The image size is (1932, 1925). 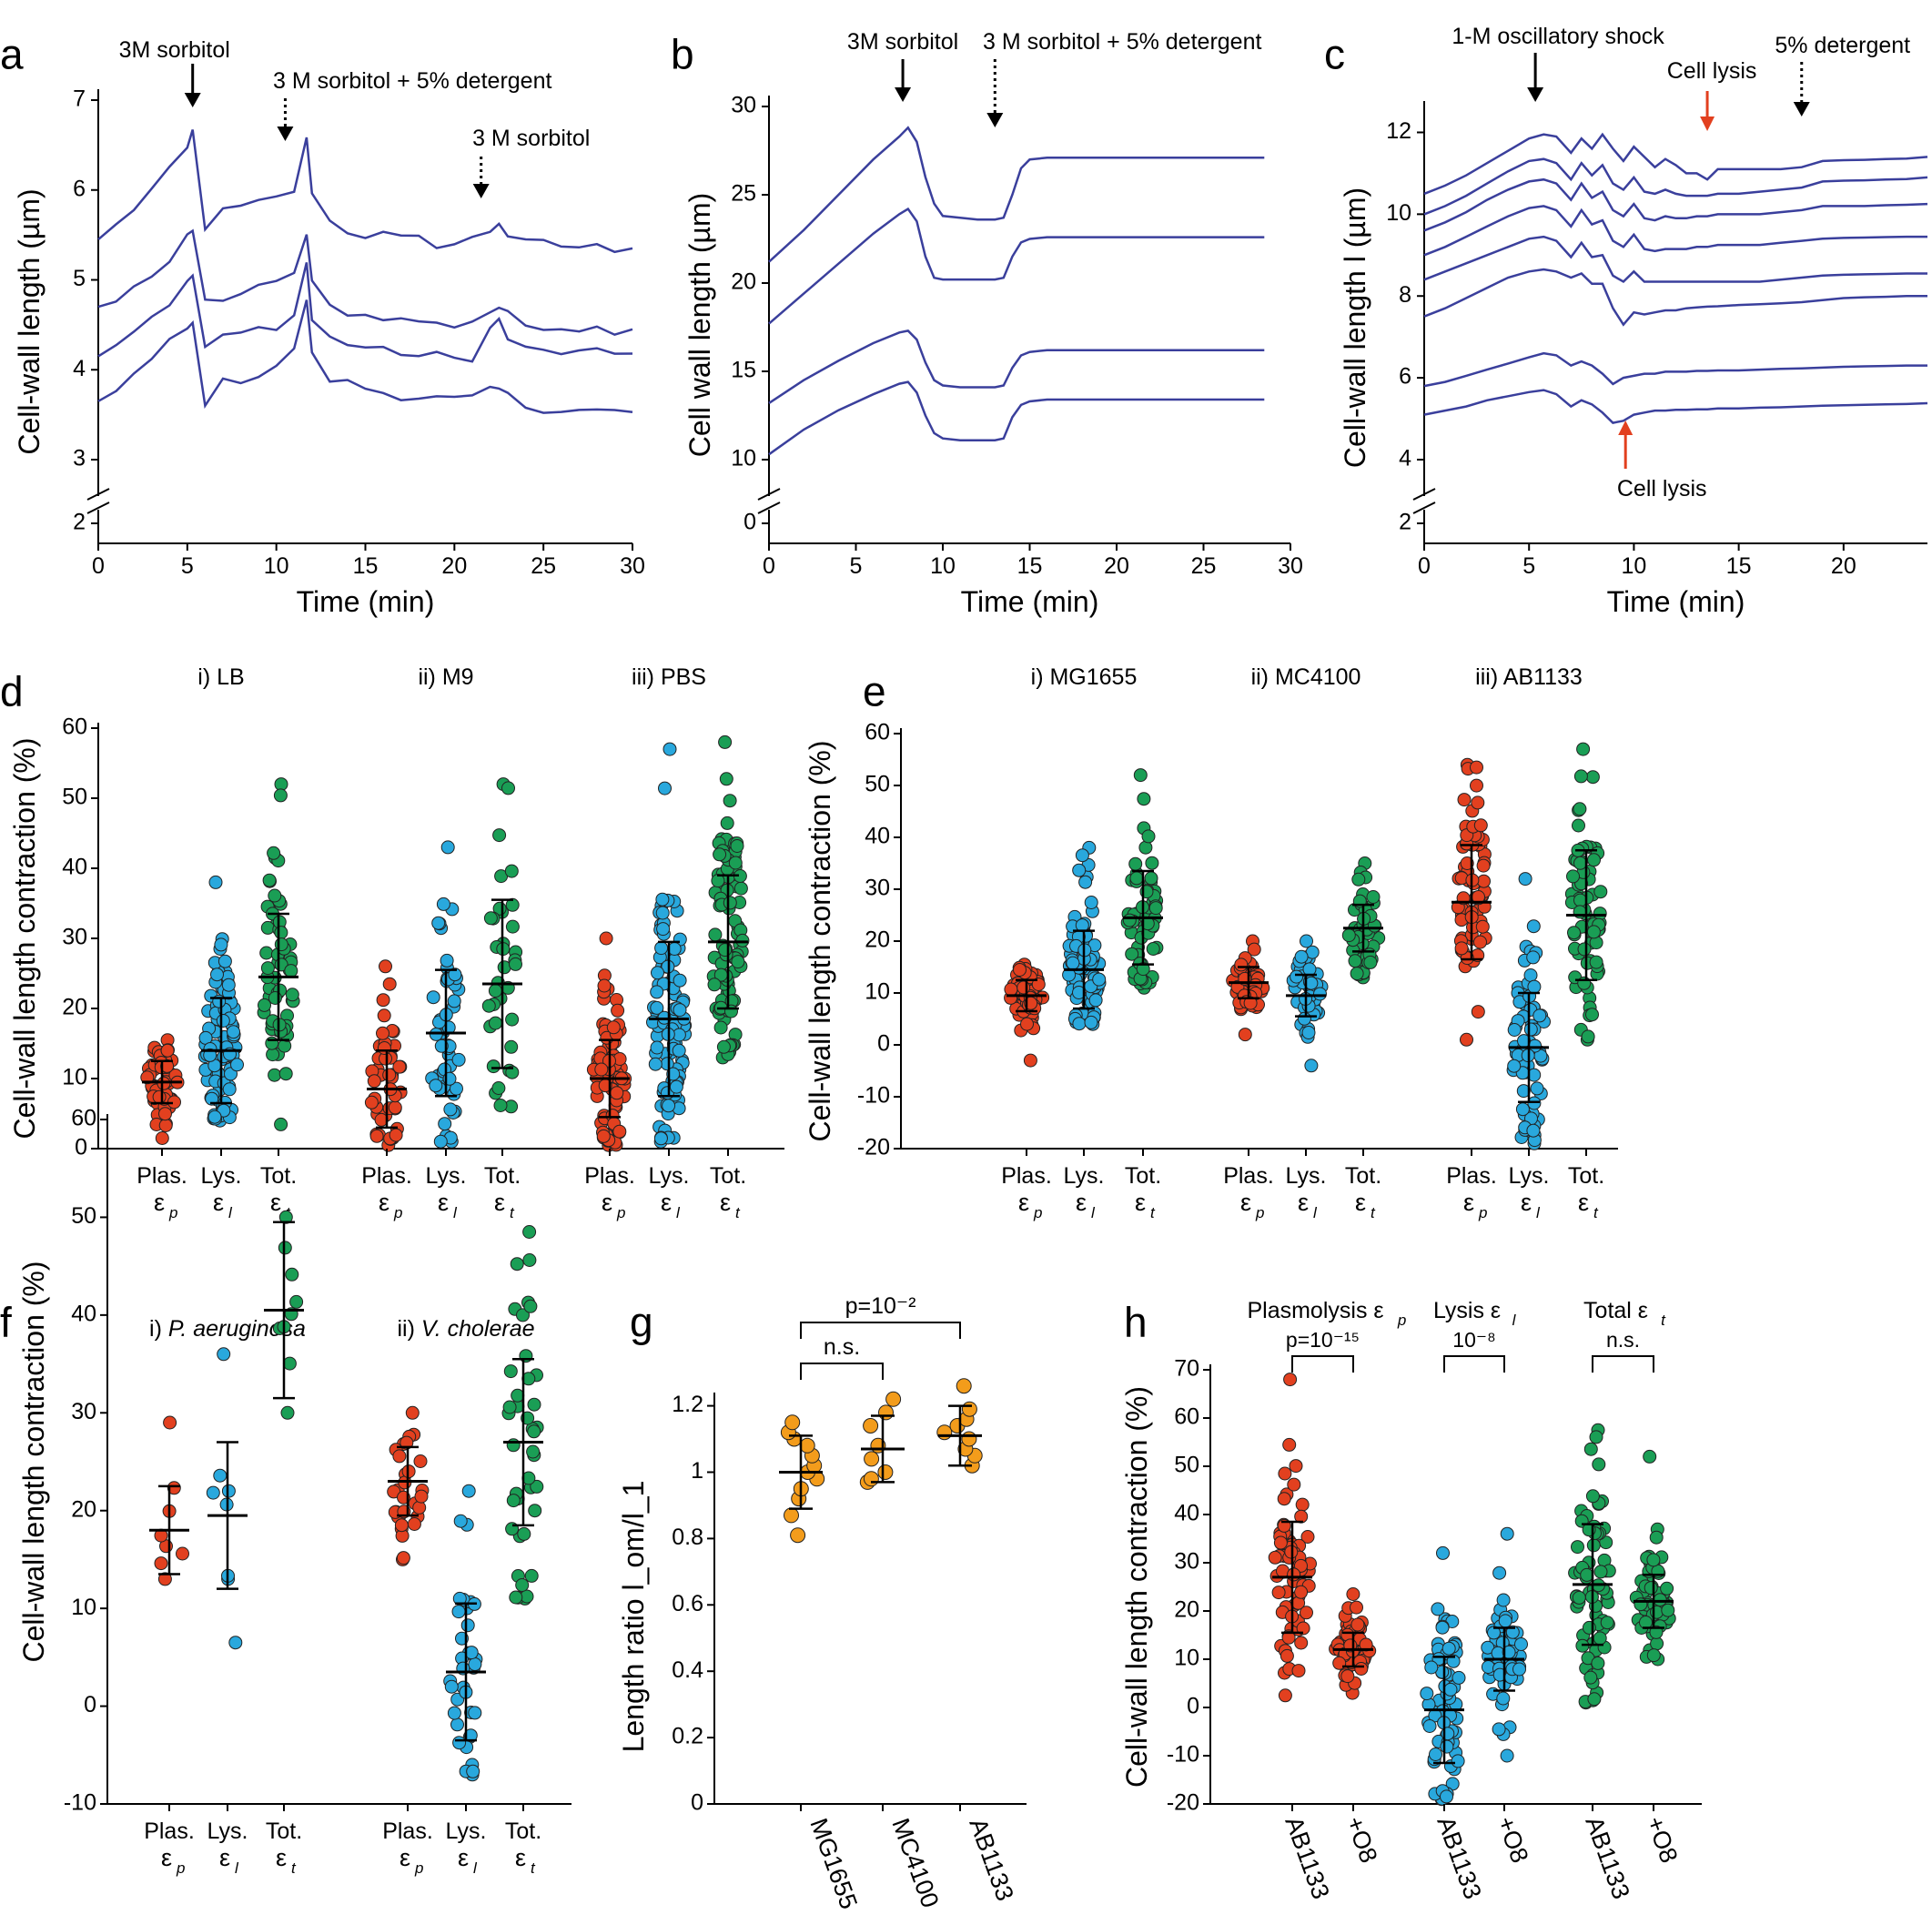 I want to click on significance-bracket, so click(x=1623, y=1364).